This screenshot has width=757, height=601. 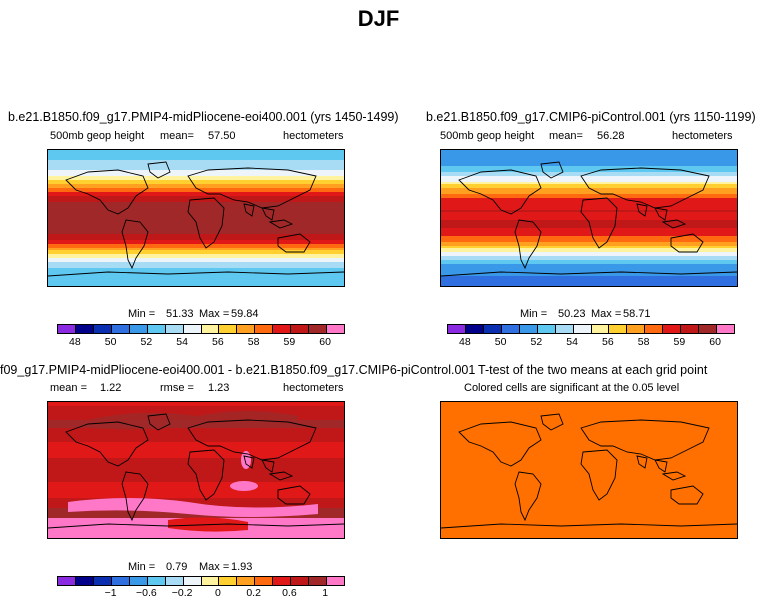 I want to click on colorbar-tick-label: 52, so click(x=536, y=342).